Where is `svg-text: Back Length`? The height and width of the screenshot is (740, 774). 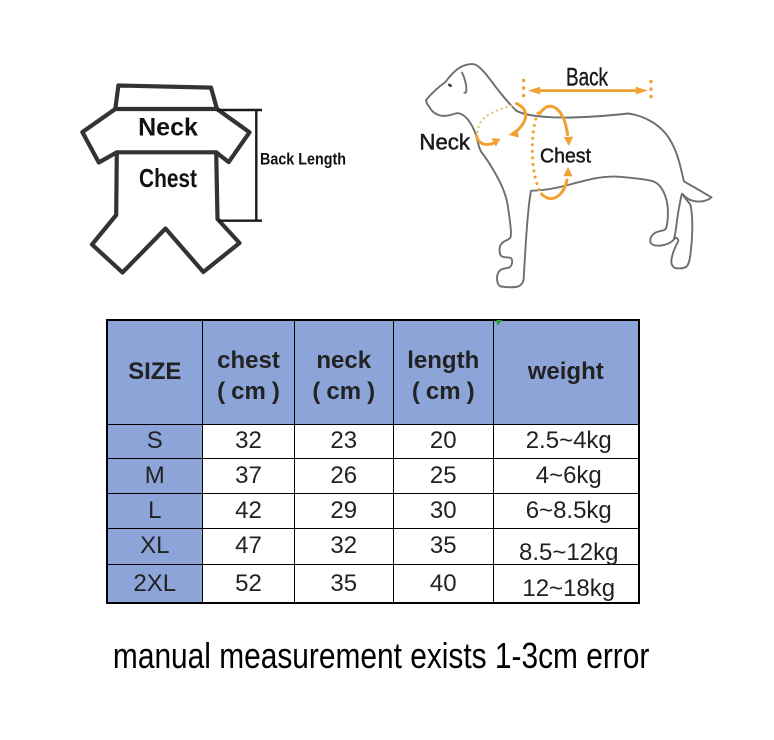 svg-text: Back Length is located at coordinates (303, 160).